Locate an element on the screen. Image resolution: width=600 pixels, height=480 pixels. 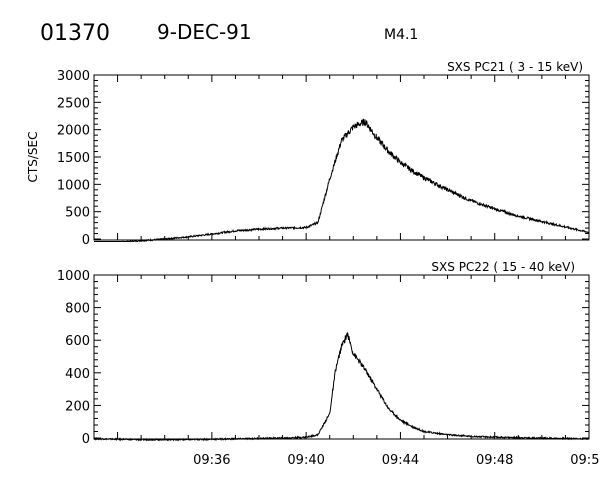
event-id: 01370 is located at coordinates (75, 33).